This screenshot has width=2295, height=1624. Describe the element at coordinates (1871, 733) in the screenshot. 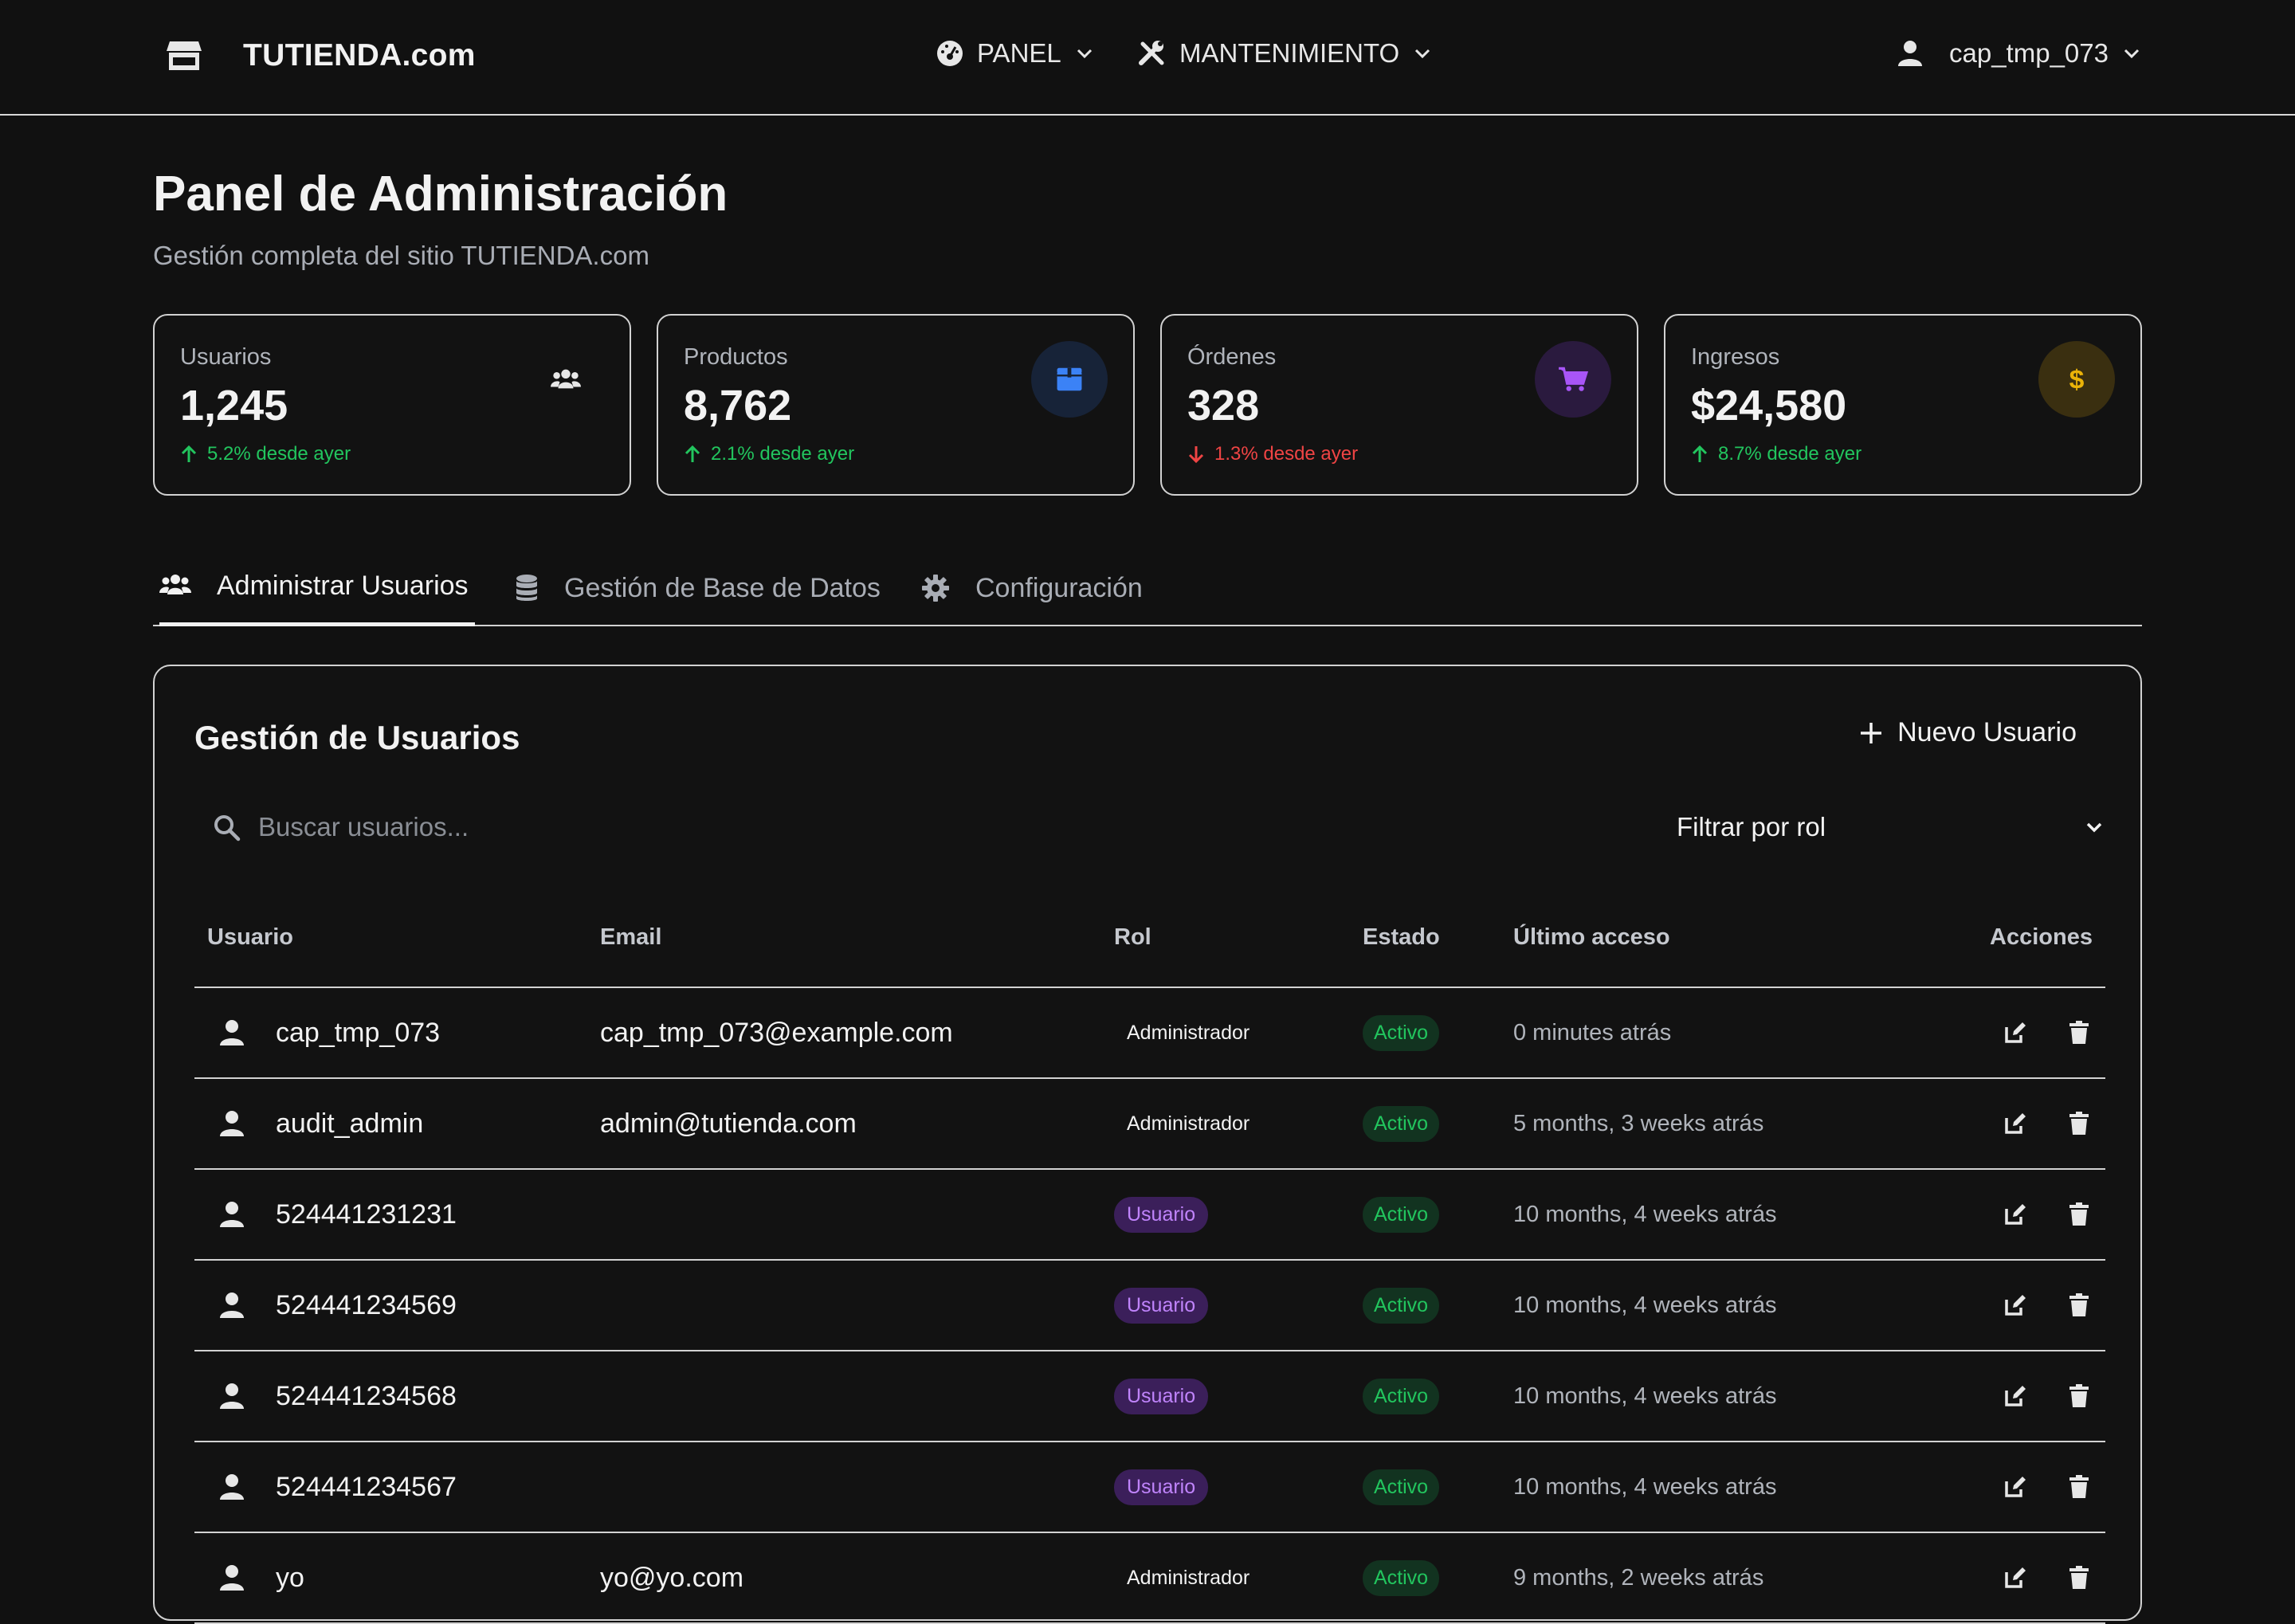

I see `plus-icon` at that location.